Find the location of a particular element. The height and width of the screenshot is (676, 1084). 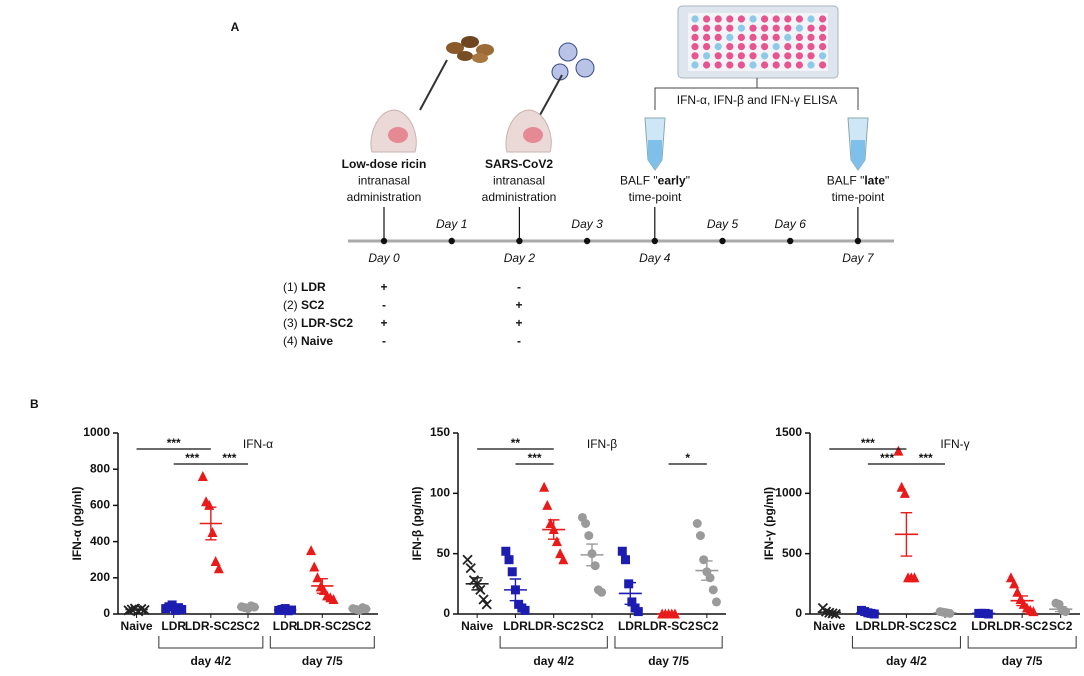

event-text: BALF "late" is located at coordinates (858, 181).